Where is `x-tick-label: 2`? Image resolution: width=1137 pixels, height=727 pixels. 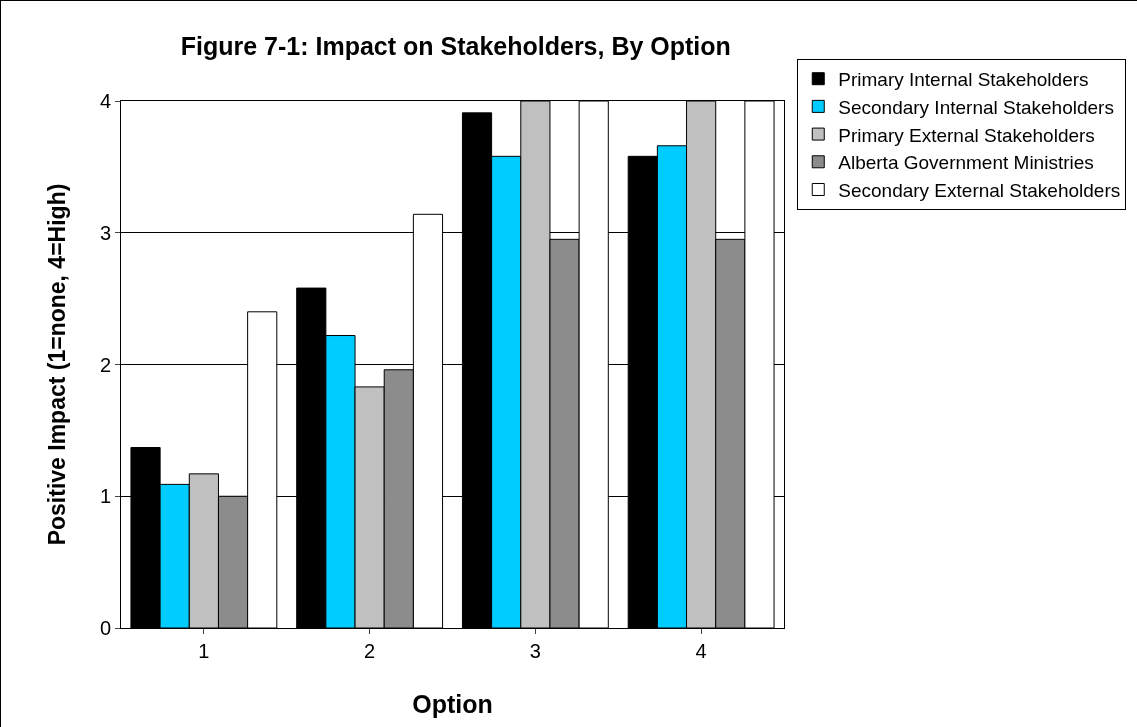 x-tick-label: 2 is located at coordinates (370, 651).